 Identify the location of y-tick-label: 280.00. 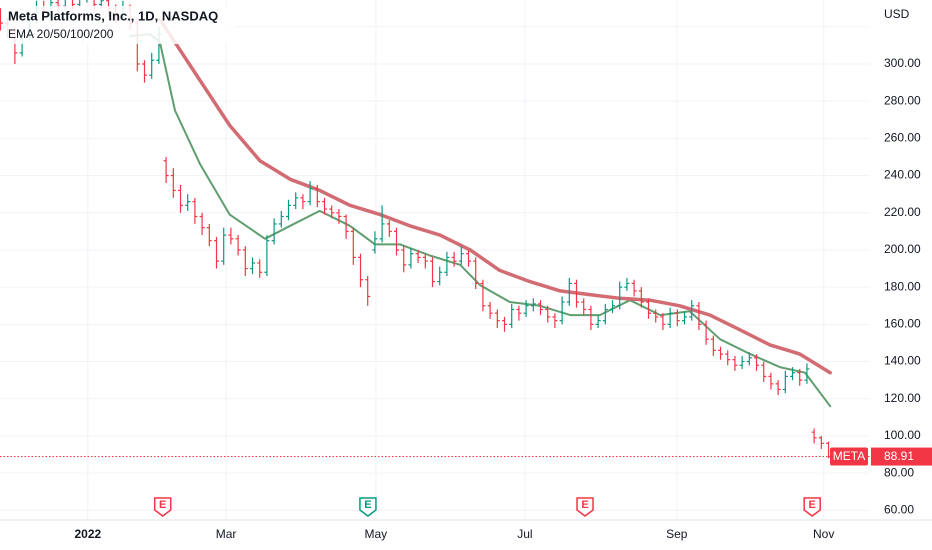
(902, 100).